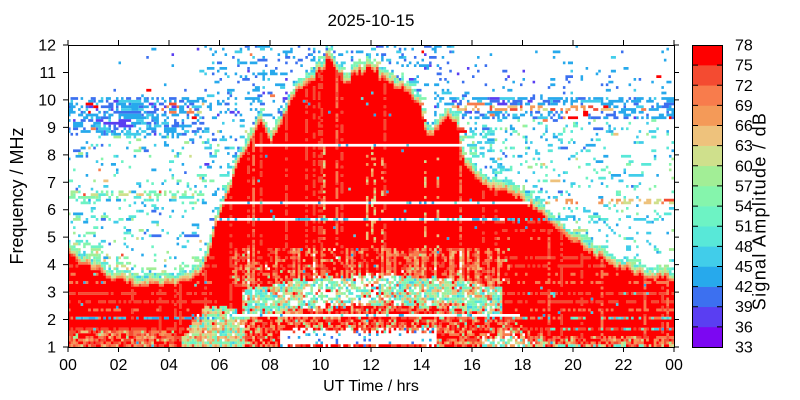 The width and height of the screenshot is (800, 400). What do you see at coordinates (744, 46) in the screenshot?
I see `svg-text: 78` at bounding box center [744, 46].